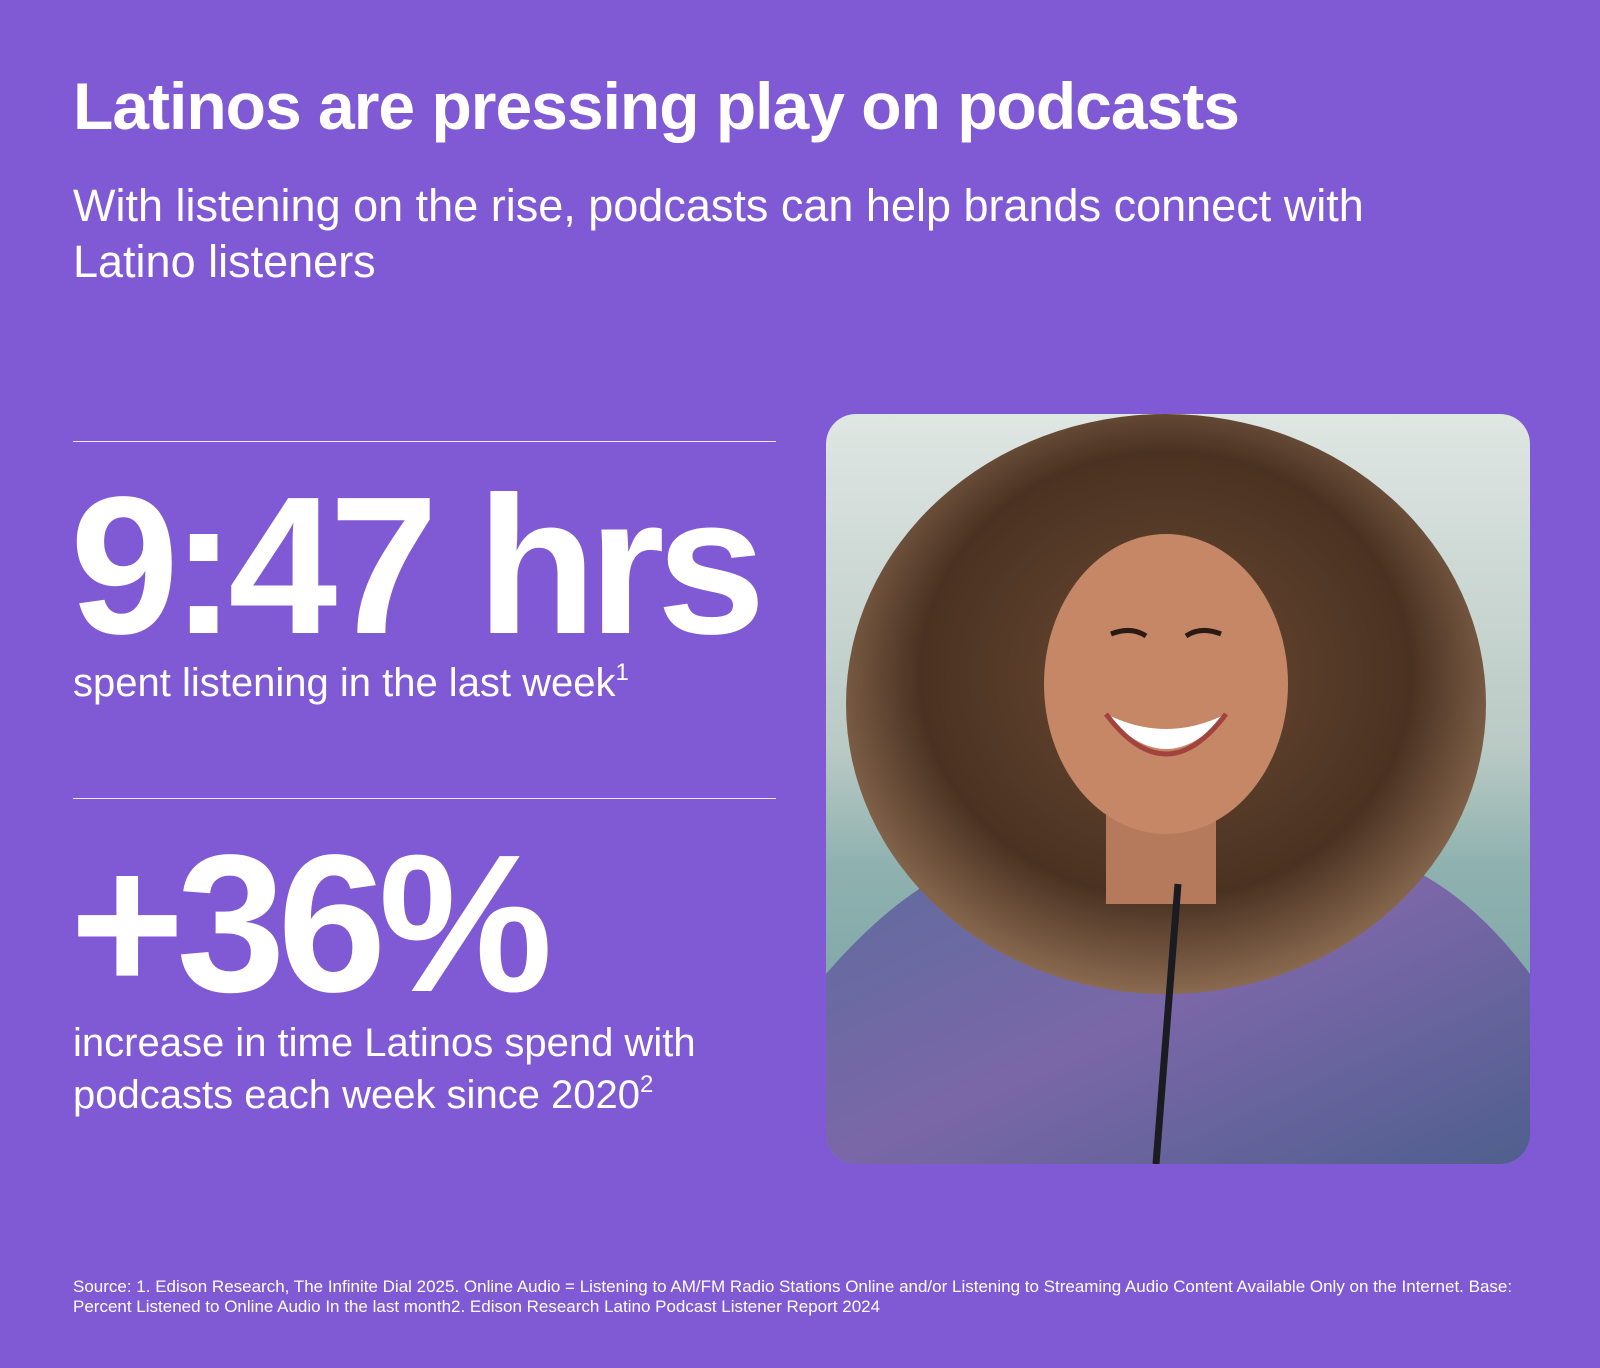 The height and width of the screenshot is (1368, 1600). I want to click on footnote-ref: 1, so click(622, 672).